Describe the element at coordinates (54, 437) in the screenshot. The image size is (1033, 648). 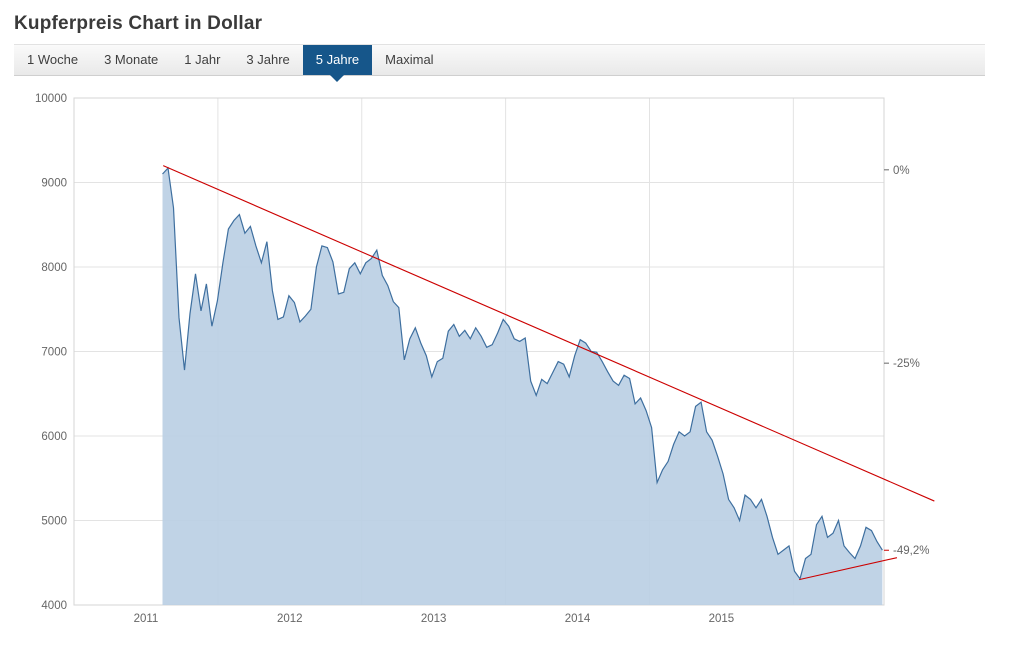
I see `svg-text: 6000` at that location.